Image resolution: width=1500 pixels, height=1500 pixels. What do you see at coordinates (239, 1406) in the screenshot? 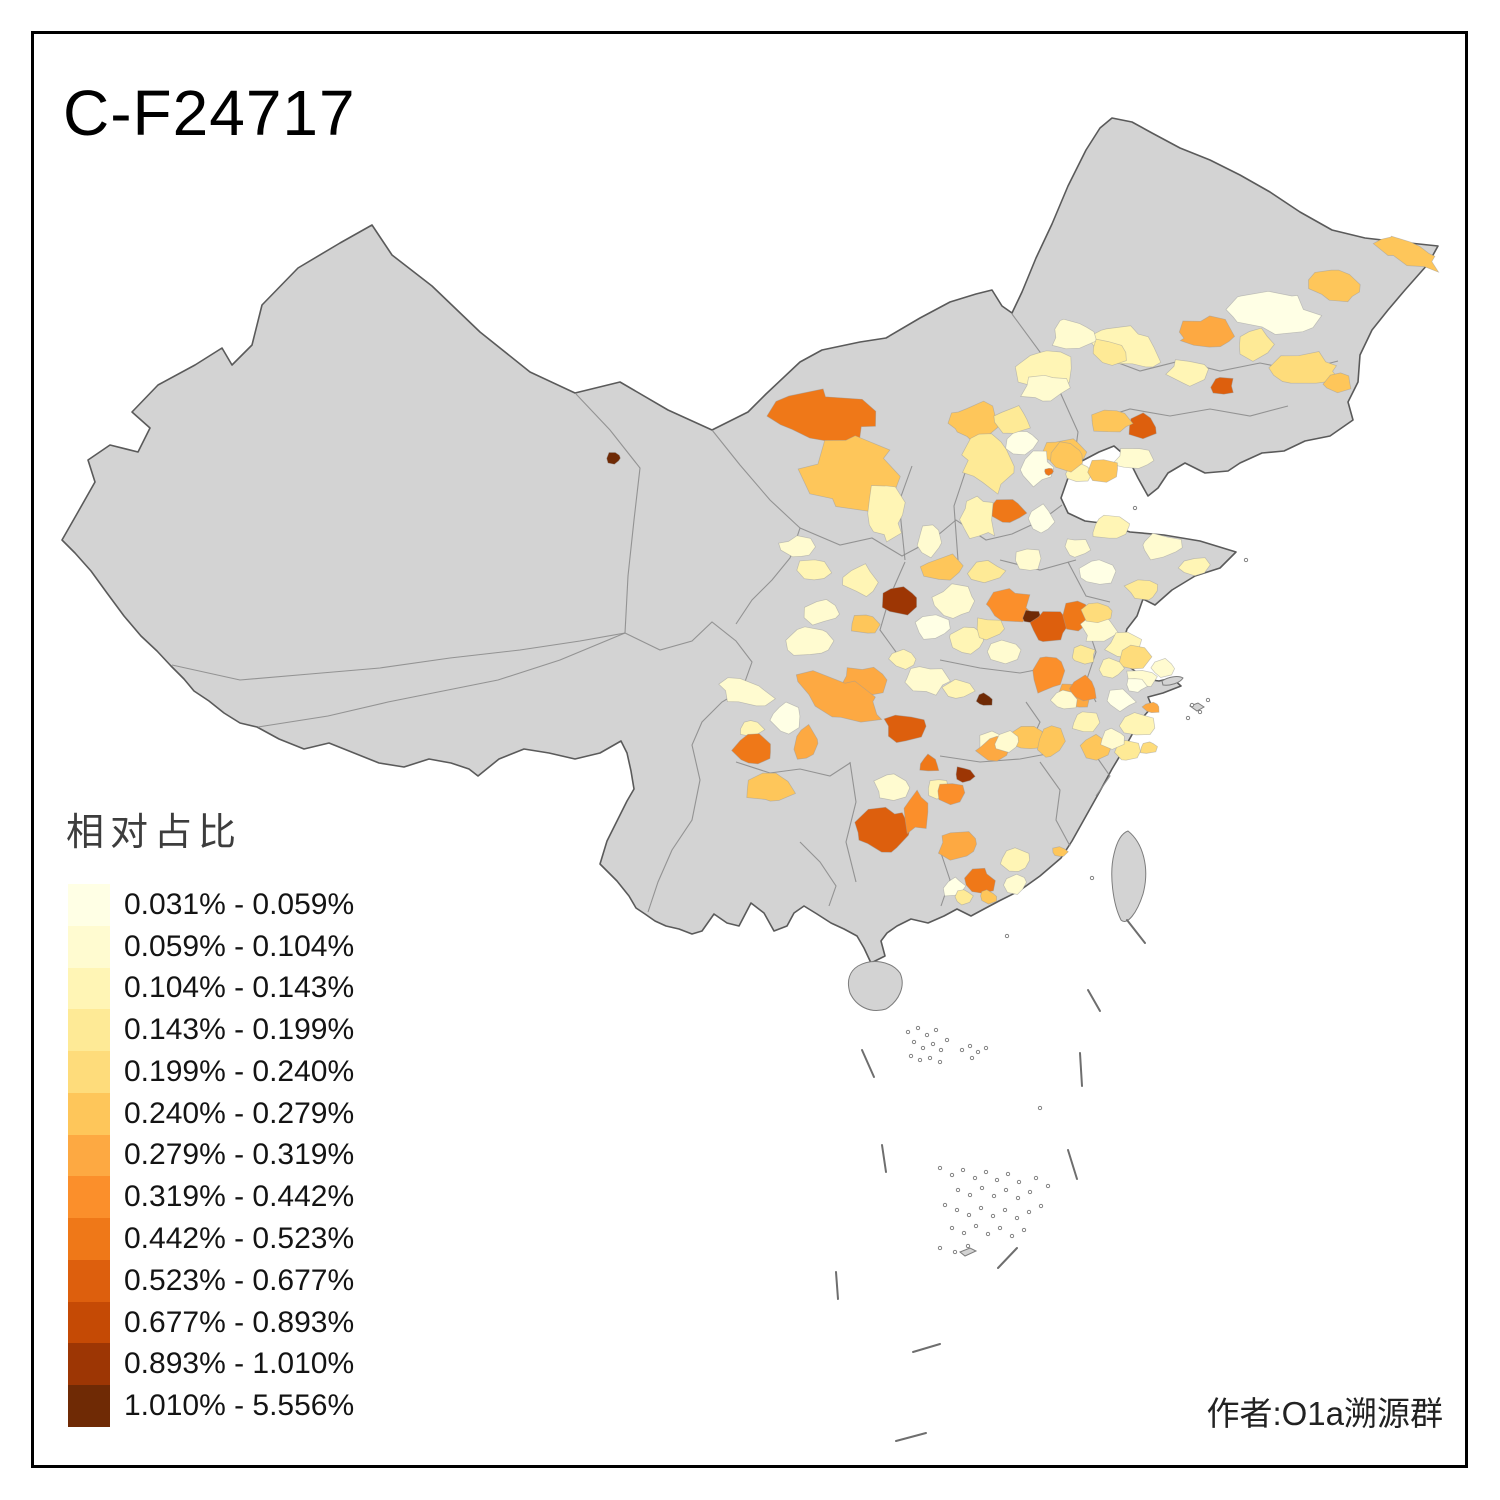
I see `legend-label-13: 1.010% - 5.556%` at bounding box center [239, 1406].